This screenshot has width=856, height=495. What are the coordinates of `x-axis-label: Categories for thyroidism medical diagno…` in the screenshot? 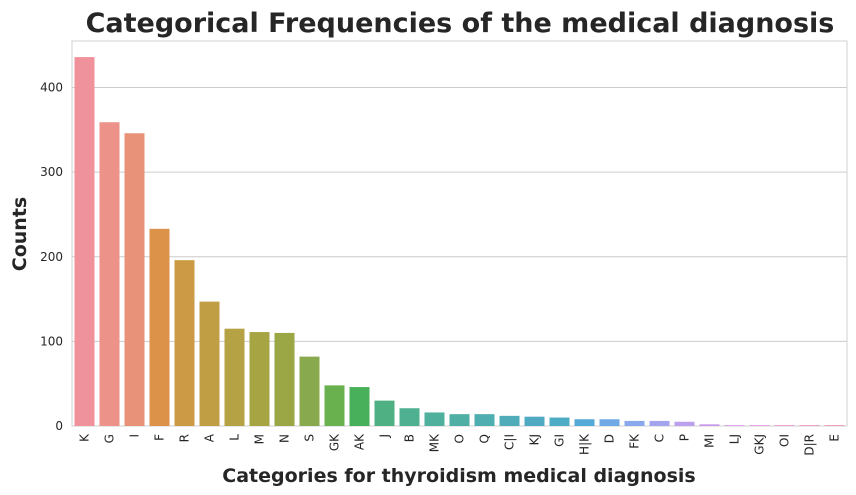 It's located at (458, 476).